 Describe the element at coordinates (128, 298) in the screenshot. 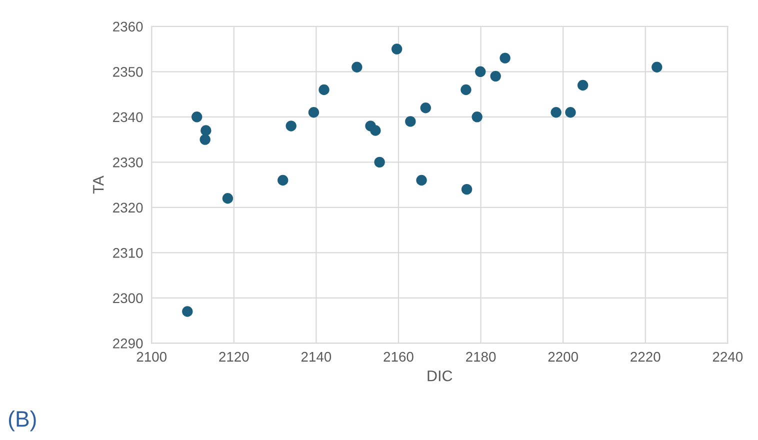

I see `y-tick-label: 2300` at that location.